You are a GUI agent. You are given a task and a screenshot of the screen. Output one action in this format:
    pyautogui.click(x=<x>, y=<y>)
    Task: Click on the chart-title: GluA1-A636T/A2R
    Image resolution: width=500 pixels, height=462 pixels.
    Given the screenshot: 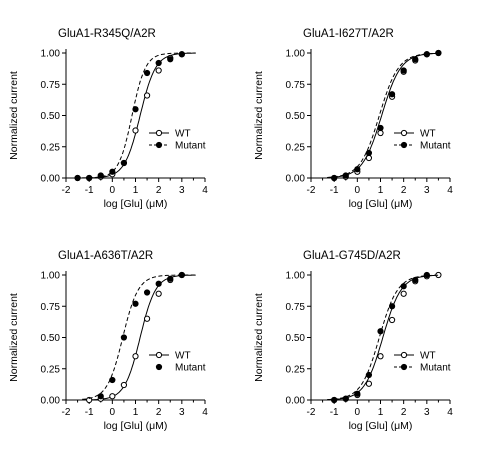 What is the action you would take?
    pyautogui.click(x=105, y=256)
    